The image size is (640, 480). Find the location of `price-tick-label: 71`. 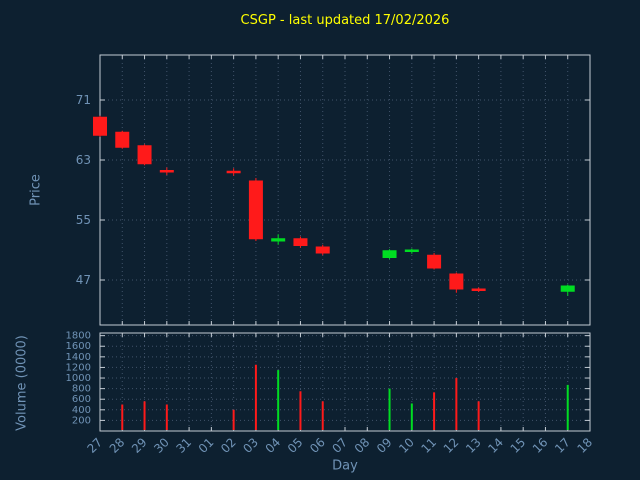

price-tick-label: 71 is located at coordinates (83, 100).